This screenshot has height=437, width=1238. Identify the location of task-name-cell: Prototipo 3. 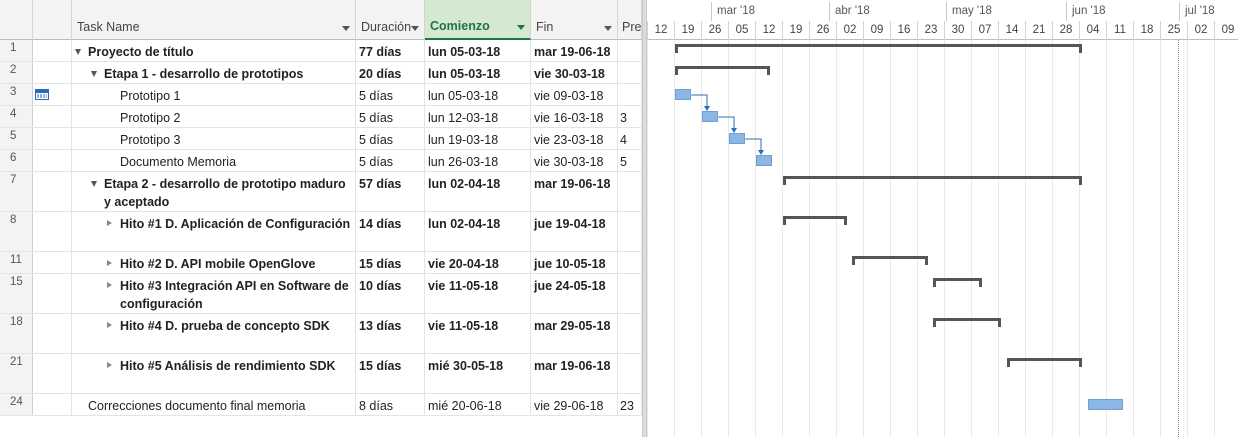
(214, 138).